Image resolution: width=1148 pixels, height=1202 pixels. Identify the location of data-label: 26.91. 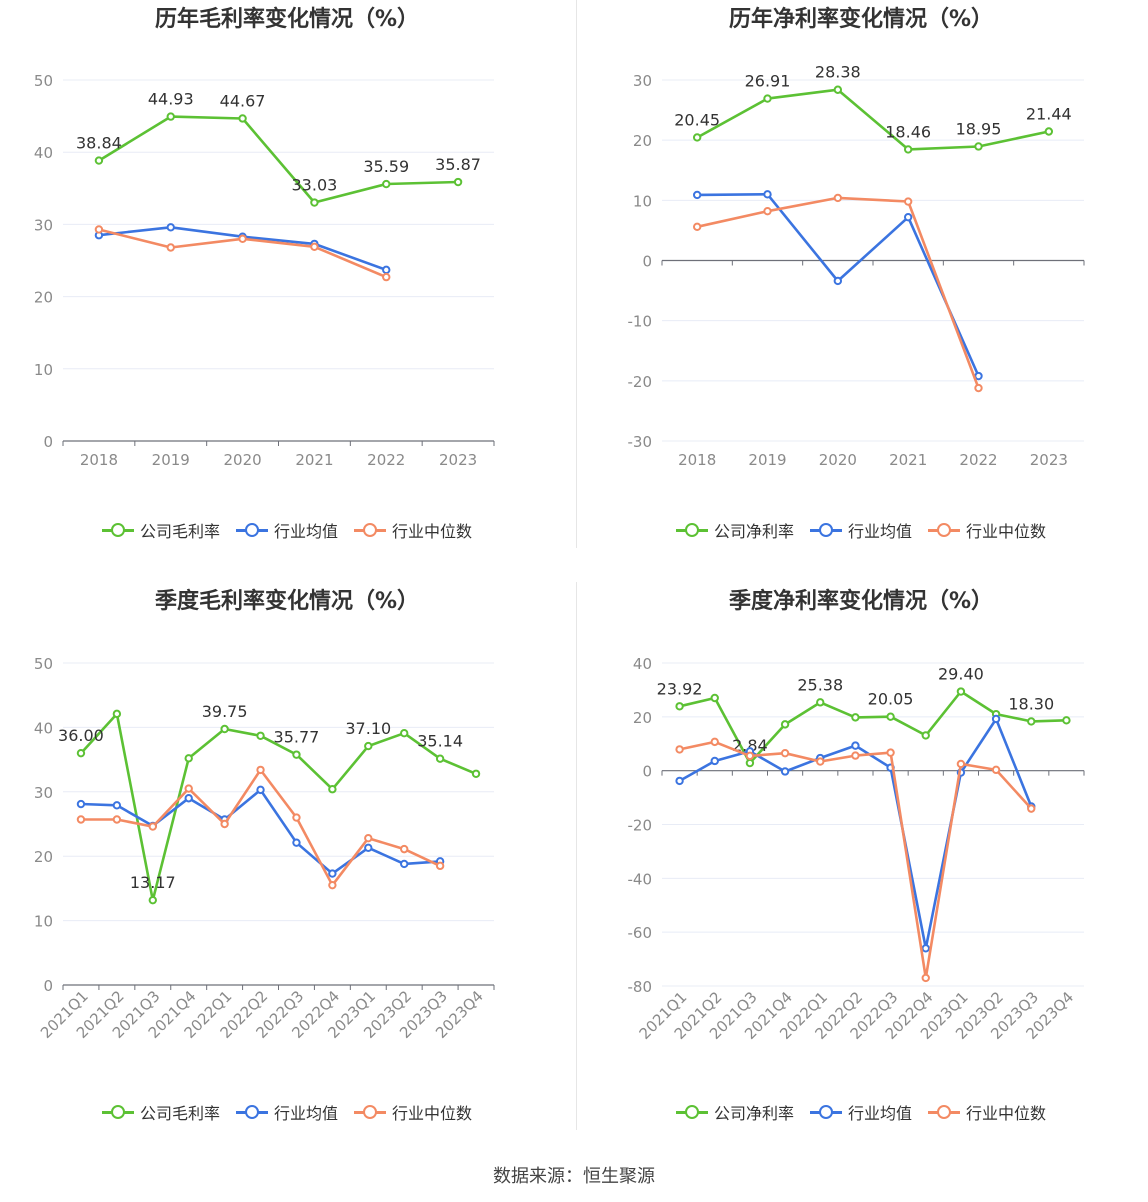
(768, 81).